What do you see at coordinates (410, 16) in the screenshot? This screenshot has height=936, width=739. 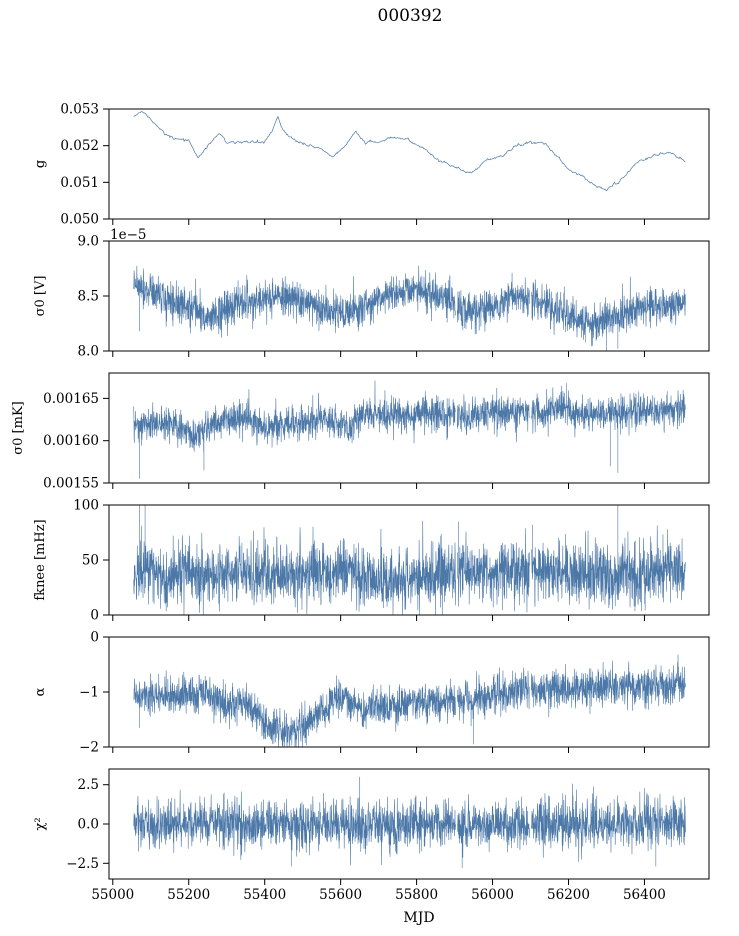 I see `figure-title: 000392` at bounding box center [410, 16].